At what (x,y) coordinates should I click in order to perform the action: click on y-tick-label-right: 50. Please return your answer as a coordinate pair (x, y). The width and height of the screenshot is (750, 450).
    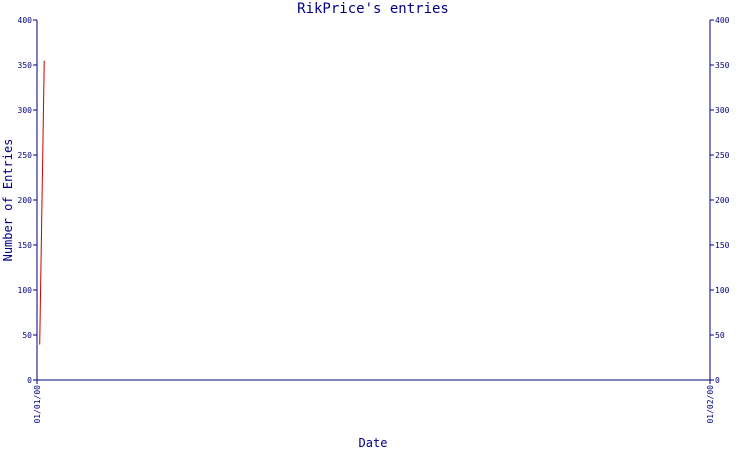
    Looking at the image, I should click on (720, 335).